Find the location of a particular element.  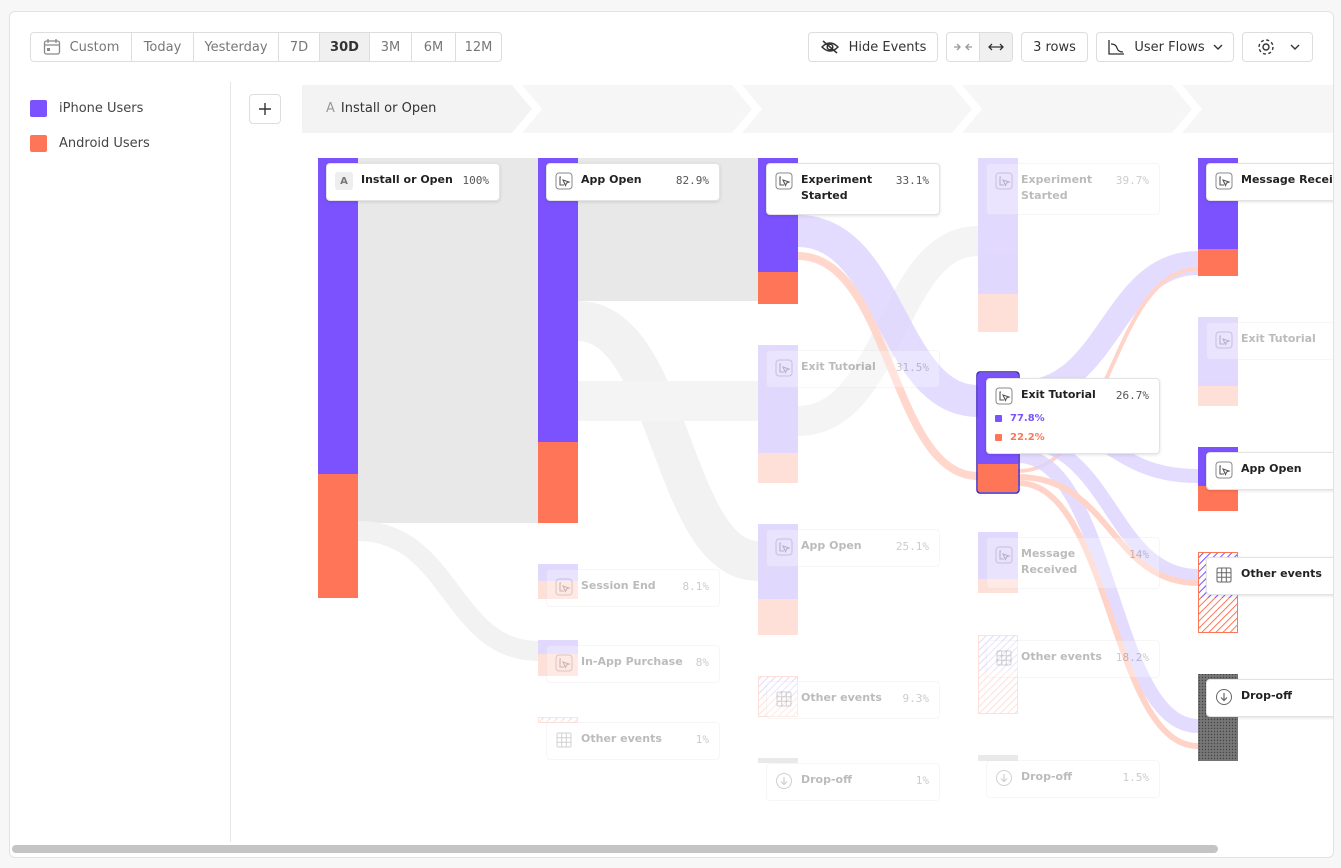

node-label: Install or Open is located at coordinates (407, 179).